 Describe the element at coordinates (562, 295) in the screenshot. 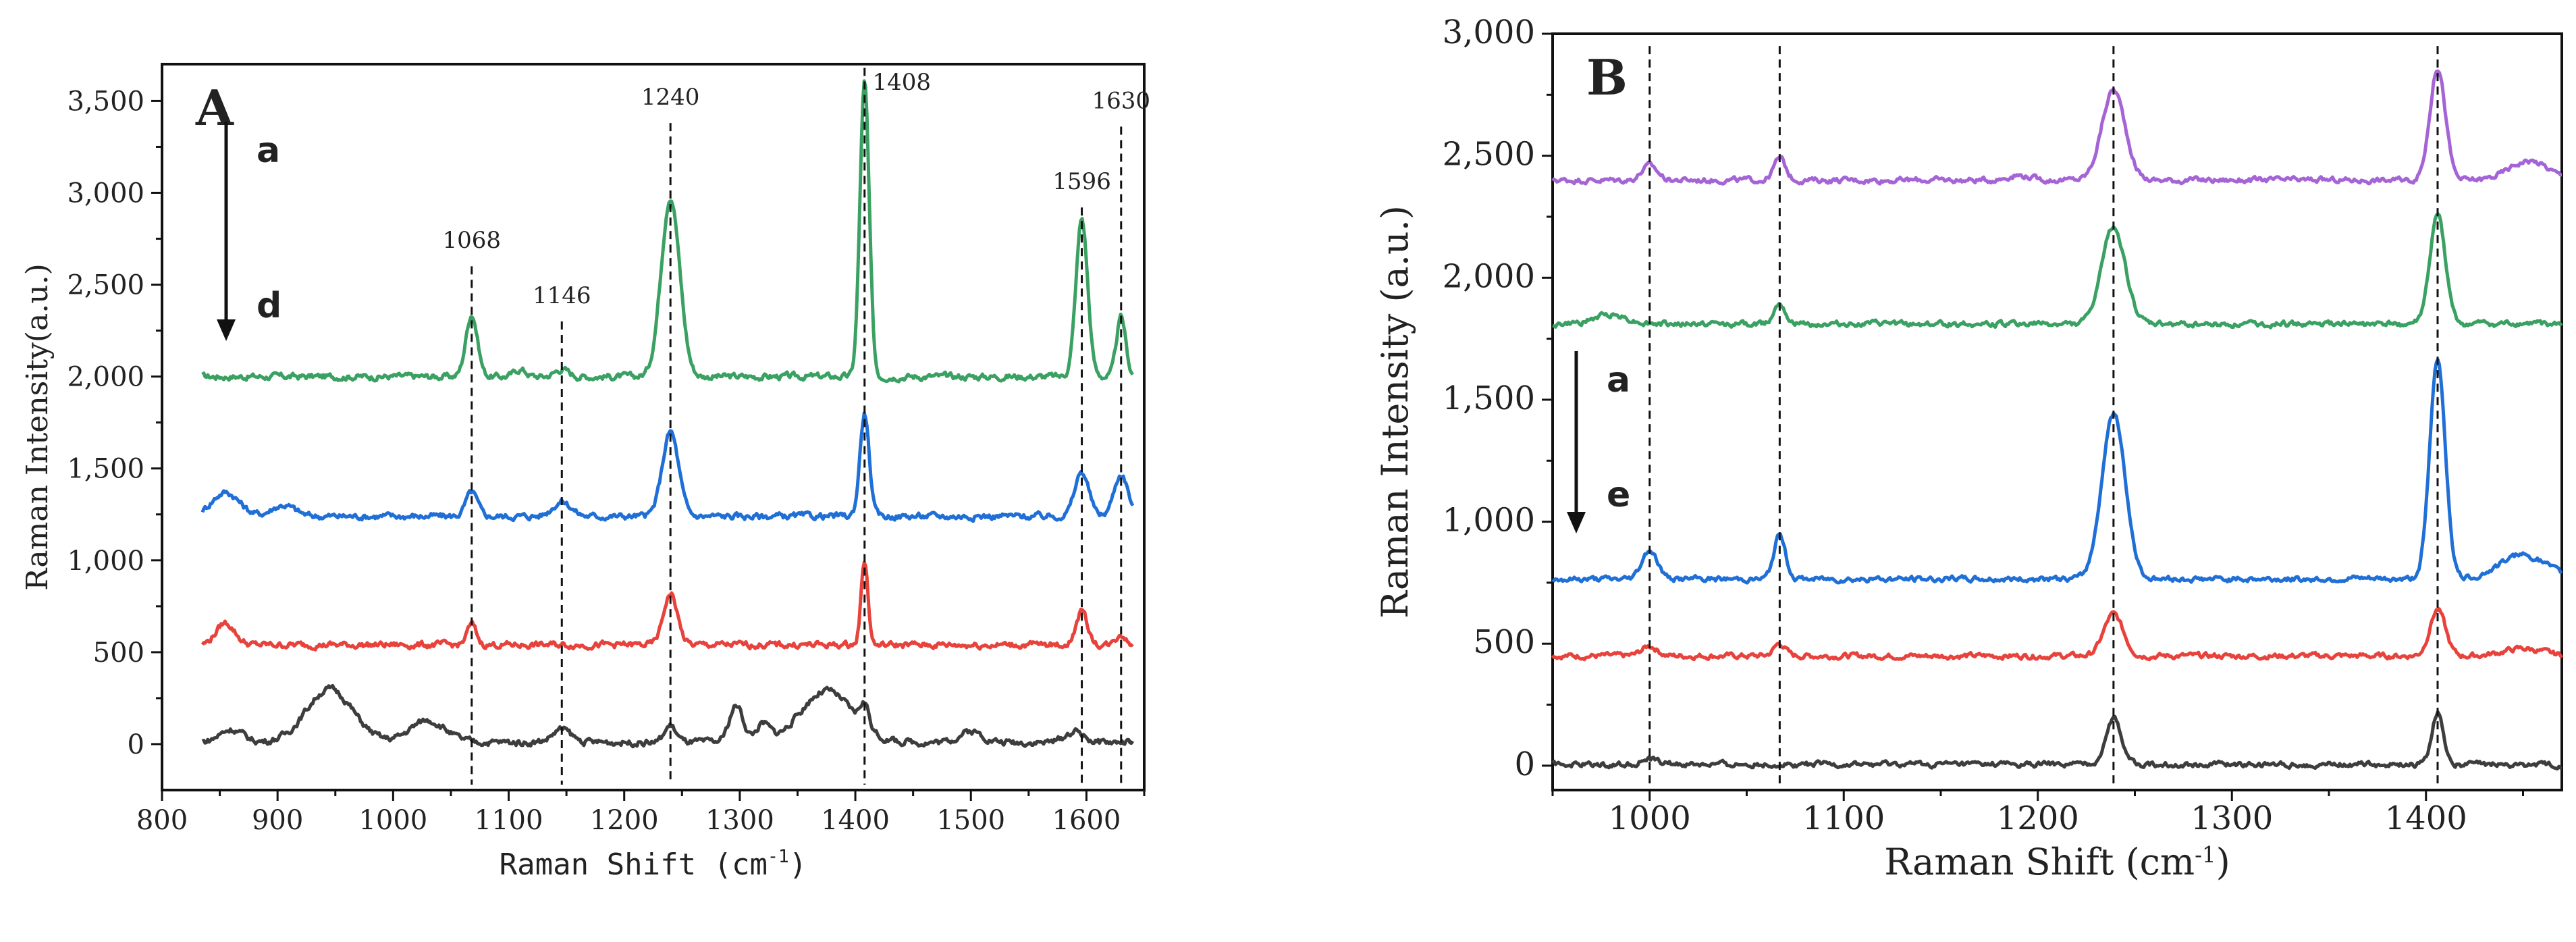

I see `peak-label: 1146` at that location.